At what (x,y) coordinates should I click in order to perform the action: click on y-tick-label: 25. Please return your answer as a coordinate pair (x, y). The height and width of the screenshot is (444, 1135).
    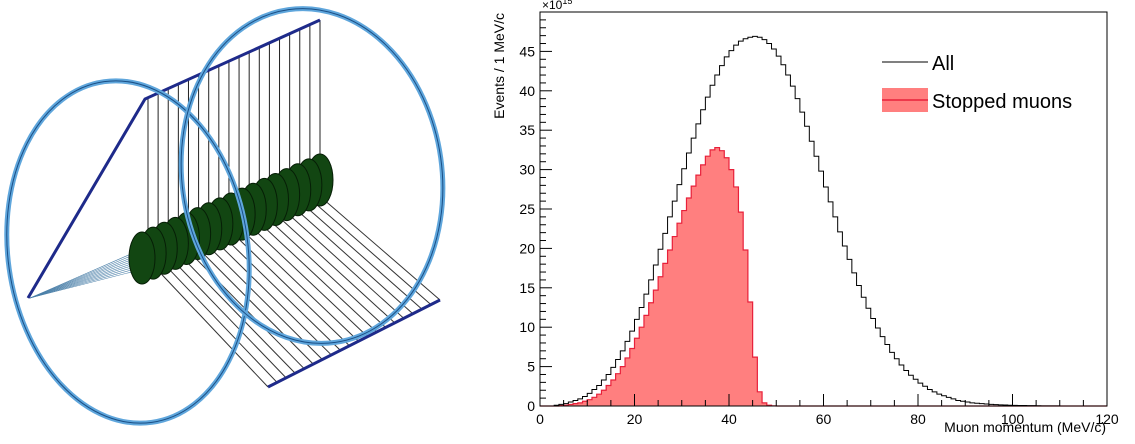
    Looking at the image, I should click on (527, 209).